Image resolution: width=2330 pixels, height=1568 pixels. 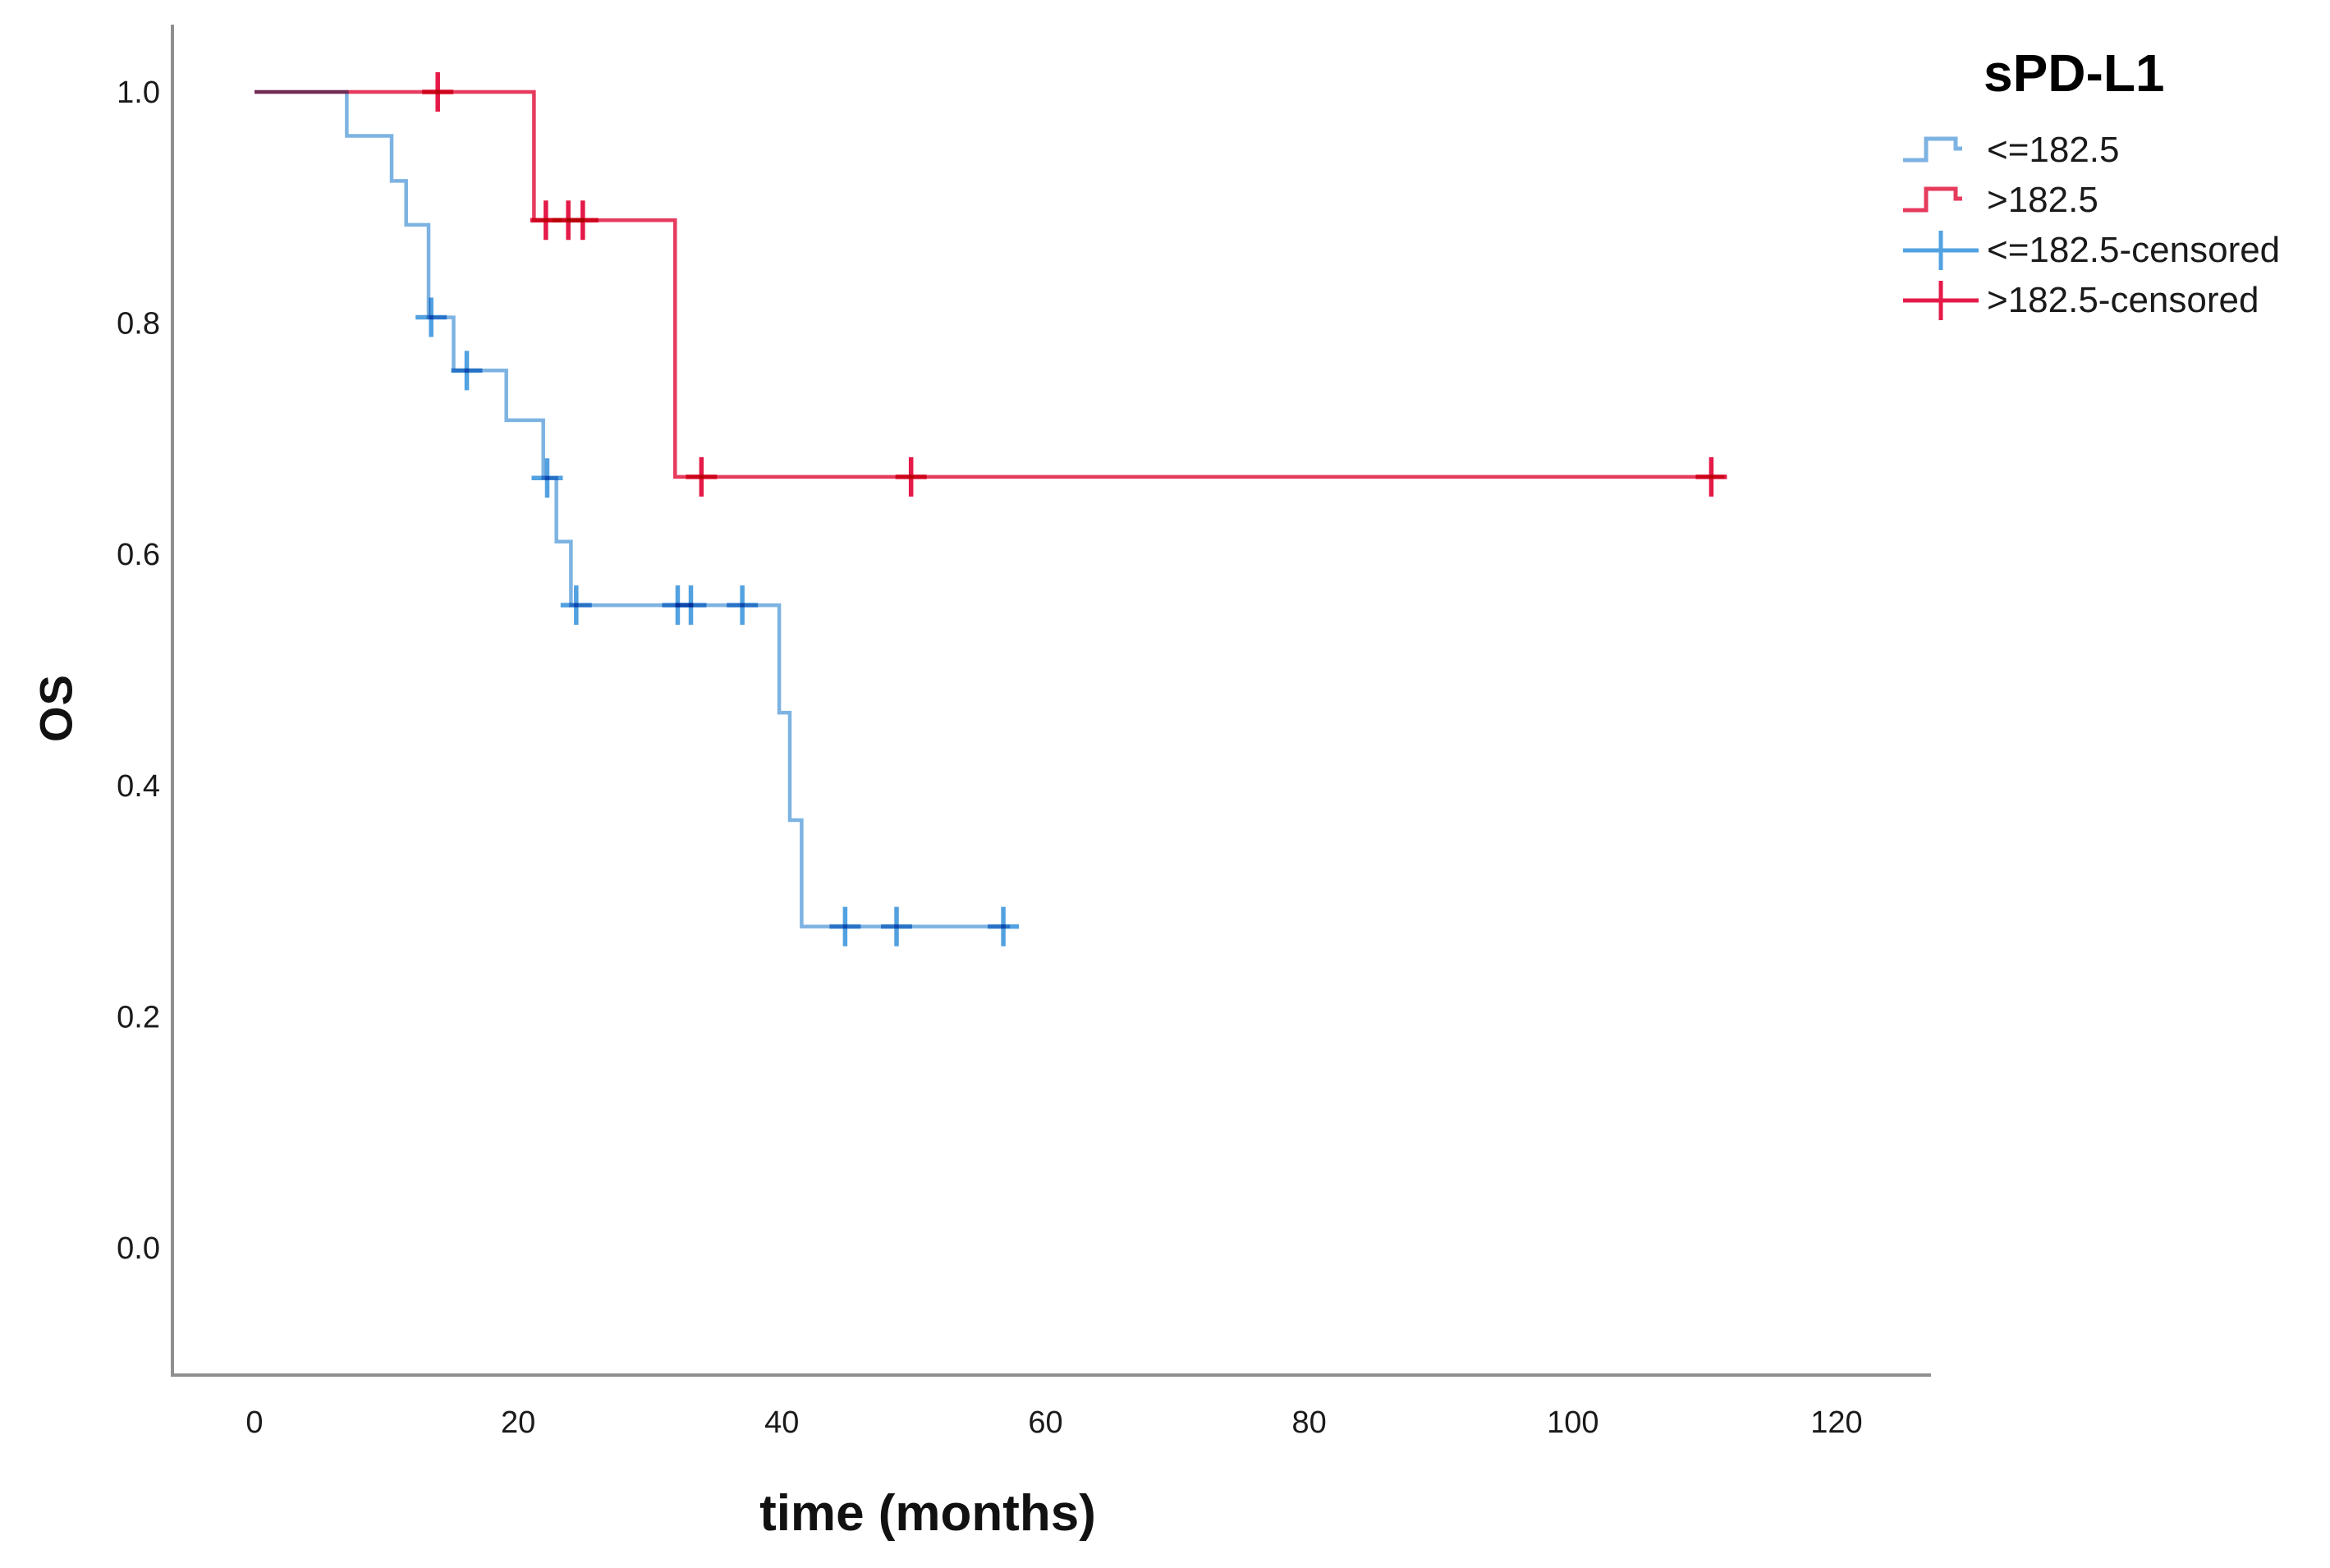 I want to click on x-tick-label: 0, so click(x=254, y=1422).